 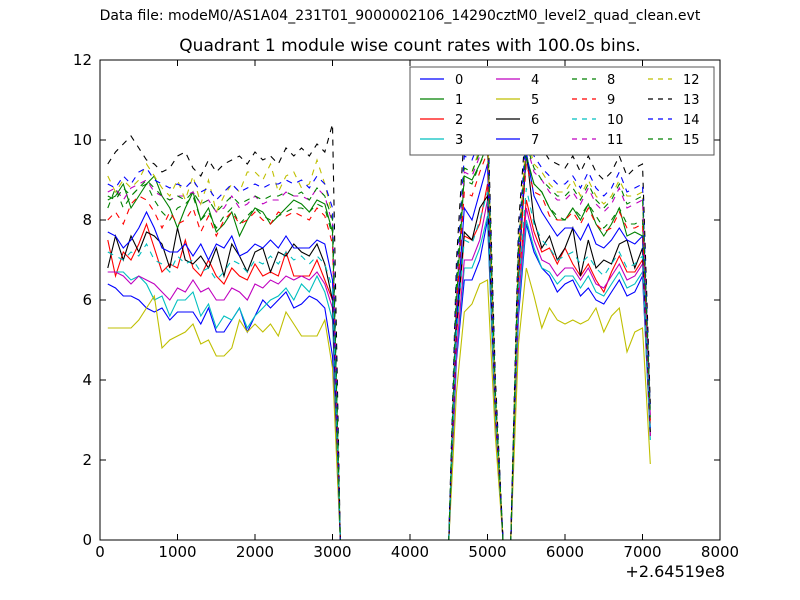 I want to click on legend-label-7: 7, so click(x=535, y=140).